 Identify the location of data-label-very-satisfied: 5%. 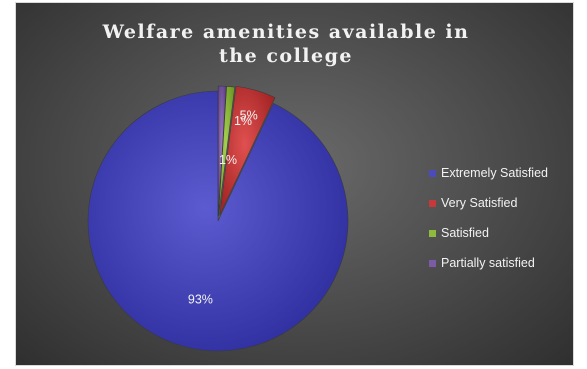
(249, 115).